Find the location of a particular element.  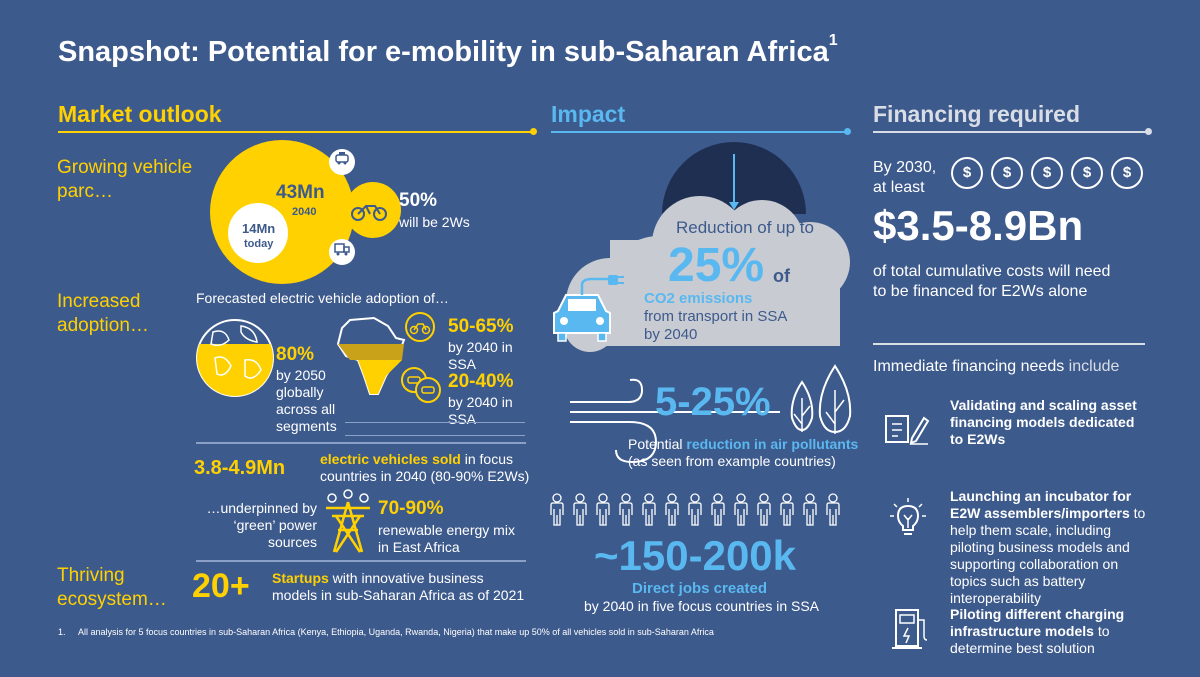

electric-car-icon is located at coordinates (588, 308).